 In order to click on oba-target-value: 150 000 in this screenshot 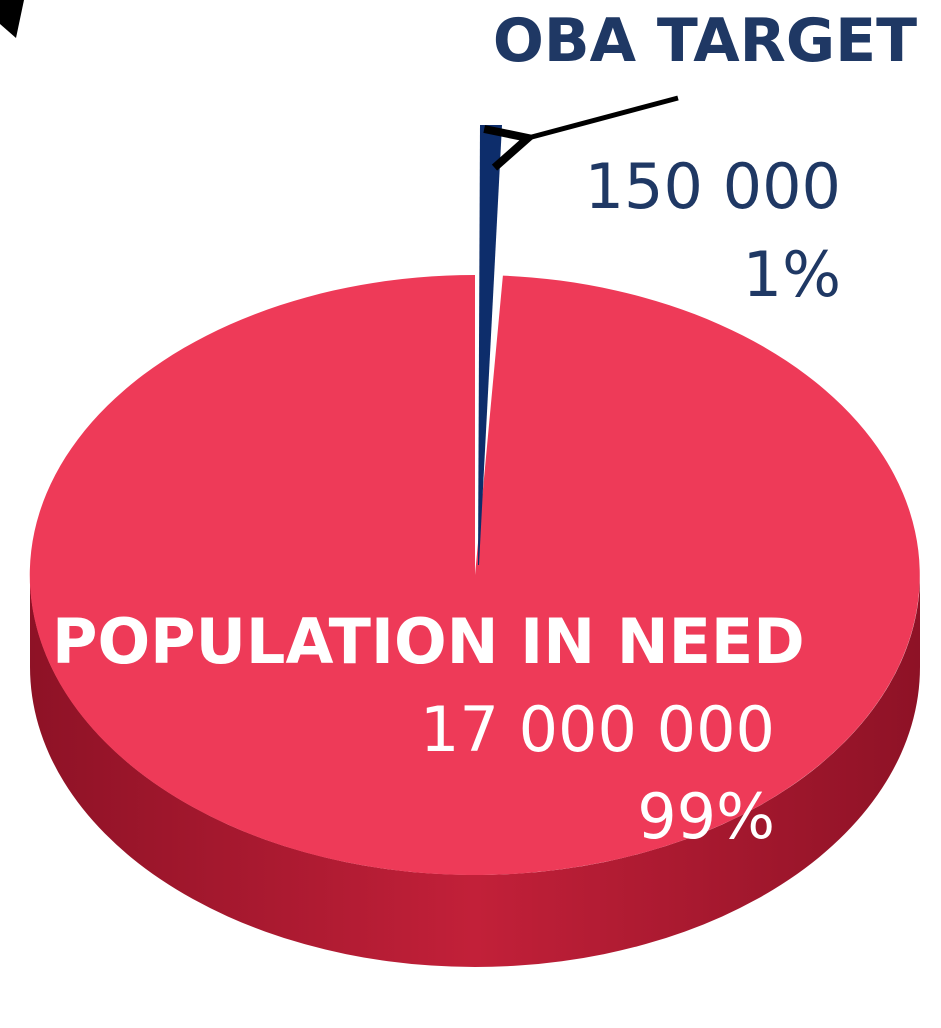, I will do `click(712, 186)`.